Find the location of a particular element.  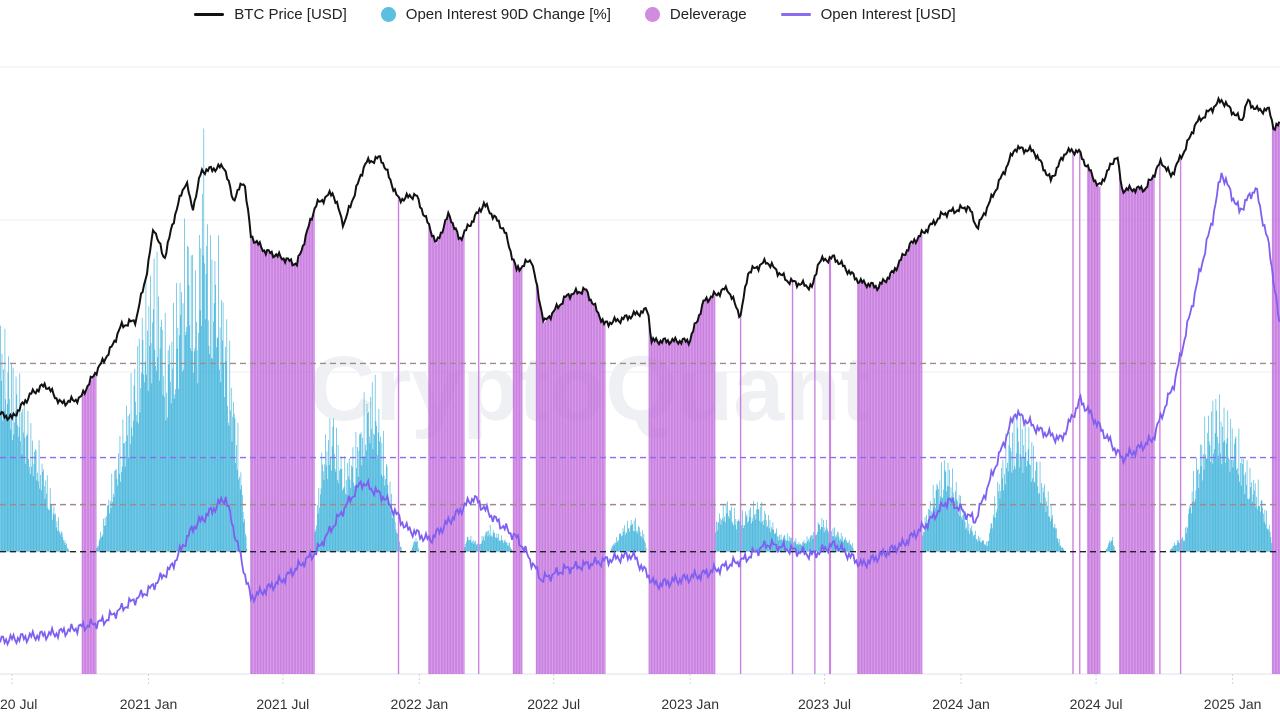

legend-item-btc-price: BTC Price [USD] is located at coordinates (270, 14).